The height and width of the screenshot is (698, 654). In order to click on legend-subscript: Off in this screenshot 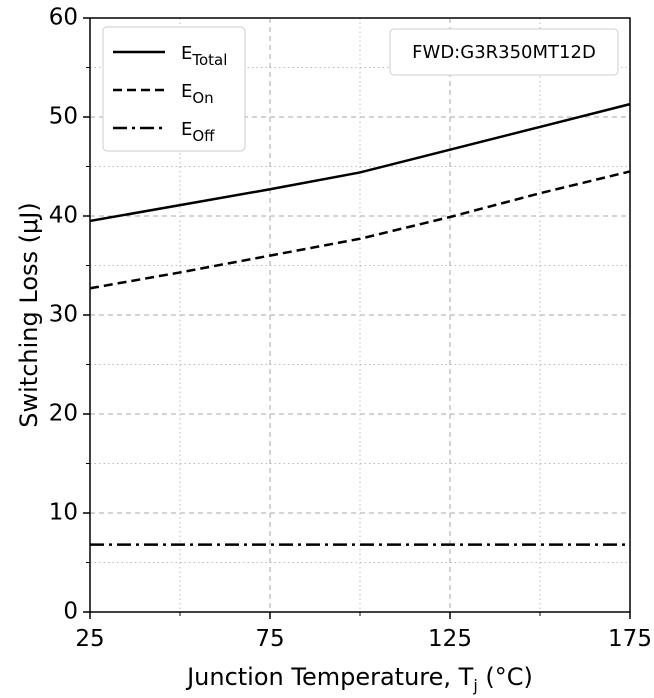, I will do `click(203, 136)`.